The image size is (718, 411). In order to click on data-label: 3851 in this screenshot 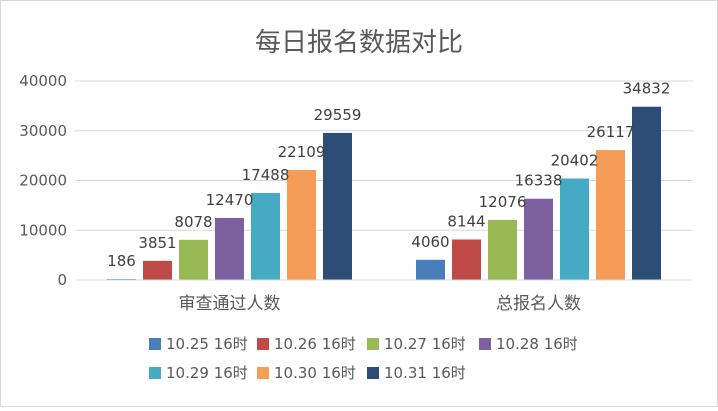, I will do `click(157, 243)`.